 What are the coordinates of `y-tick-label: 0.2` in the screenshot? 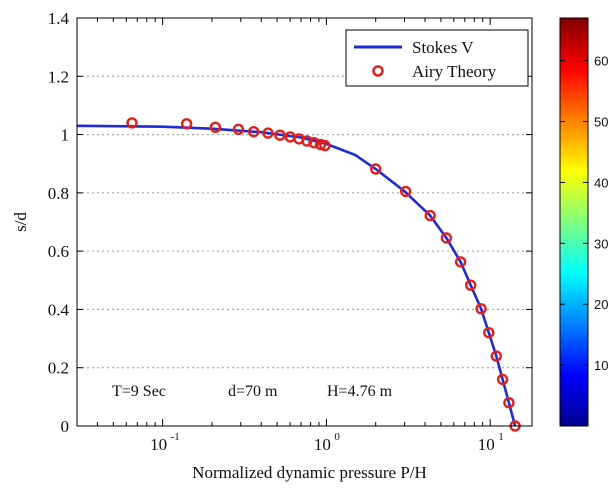 It's located at (58, 368).